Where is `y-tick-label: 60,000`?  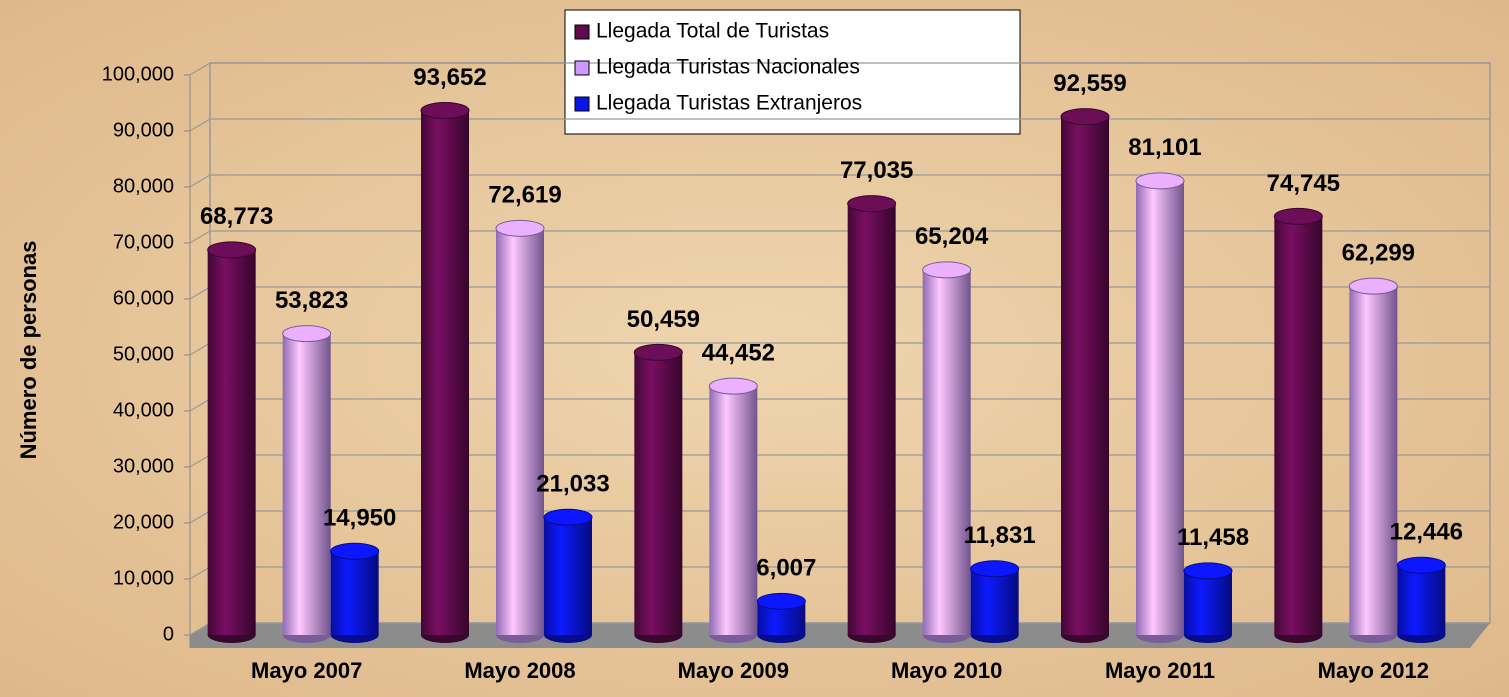
y-tick-label: 60,000 is located at coordinates (143, 298).